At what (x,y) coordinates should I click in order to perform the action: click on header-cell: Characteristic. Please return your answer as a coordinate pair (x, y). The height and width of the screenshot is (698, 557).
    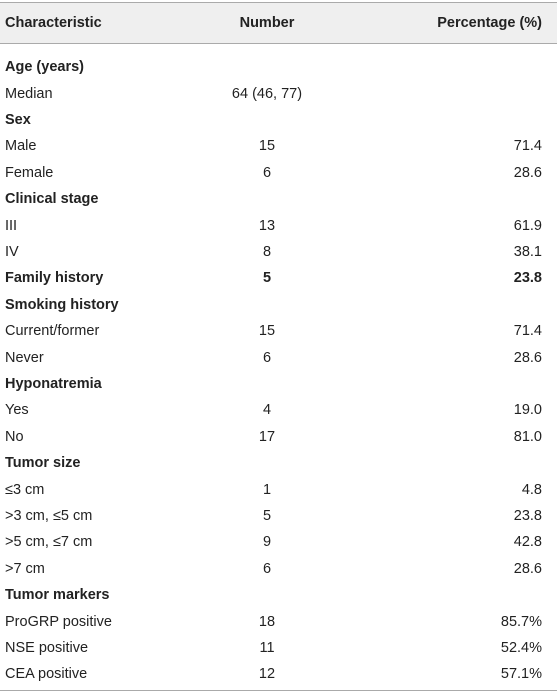
    Looking at the image, I should click on (53, 23).